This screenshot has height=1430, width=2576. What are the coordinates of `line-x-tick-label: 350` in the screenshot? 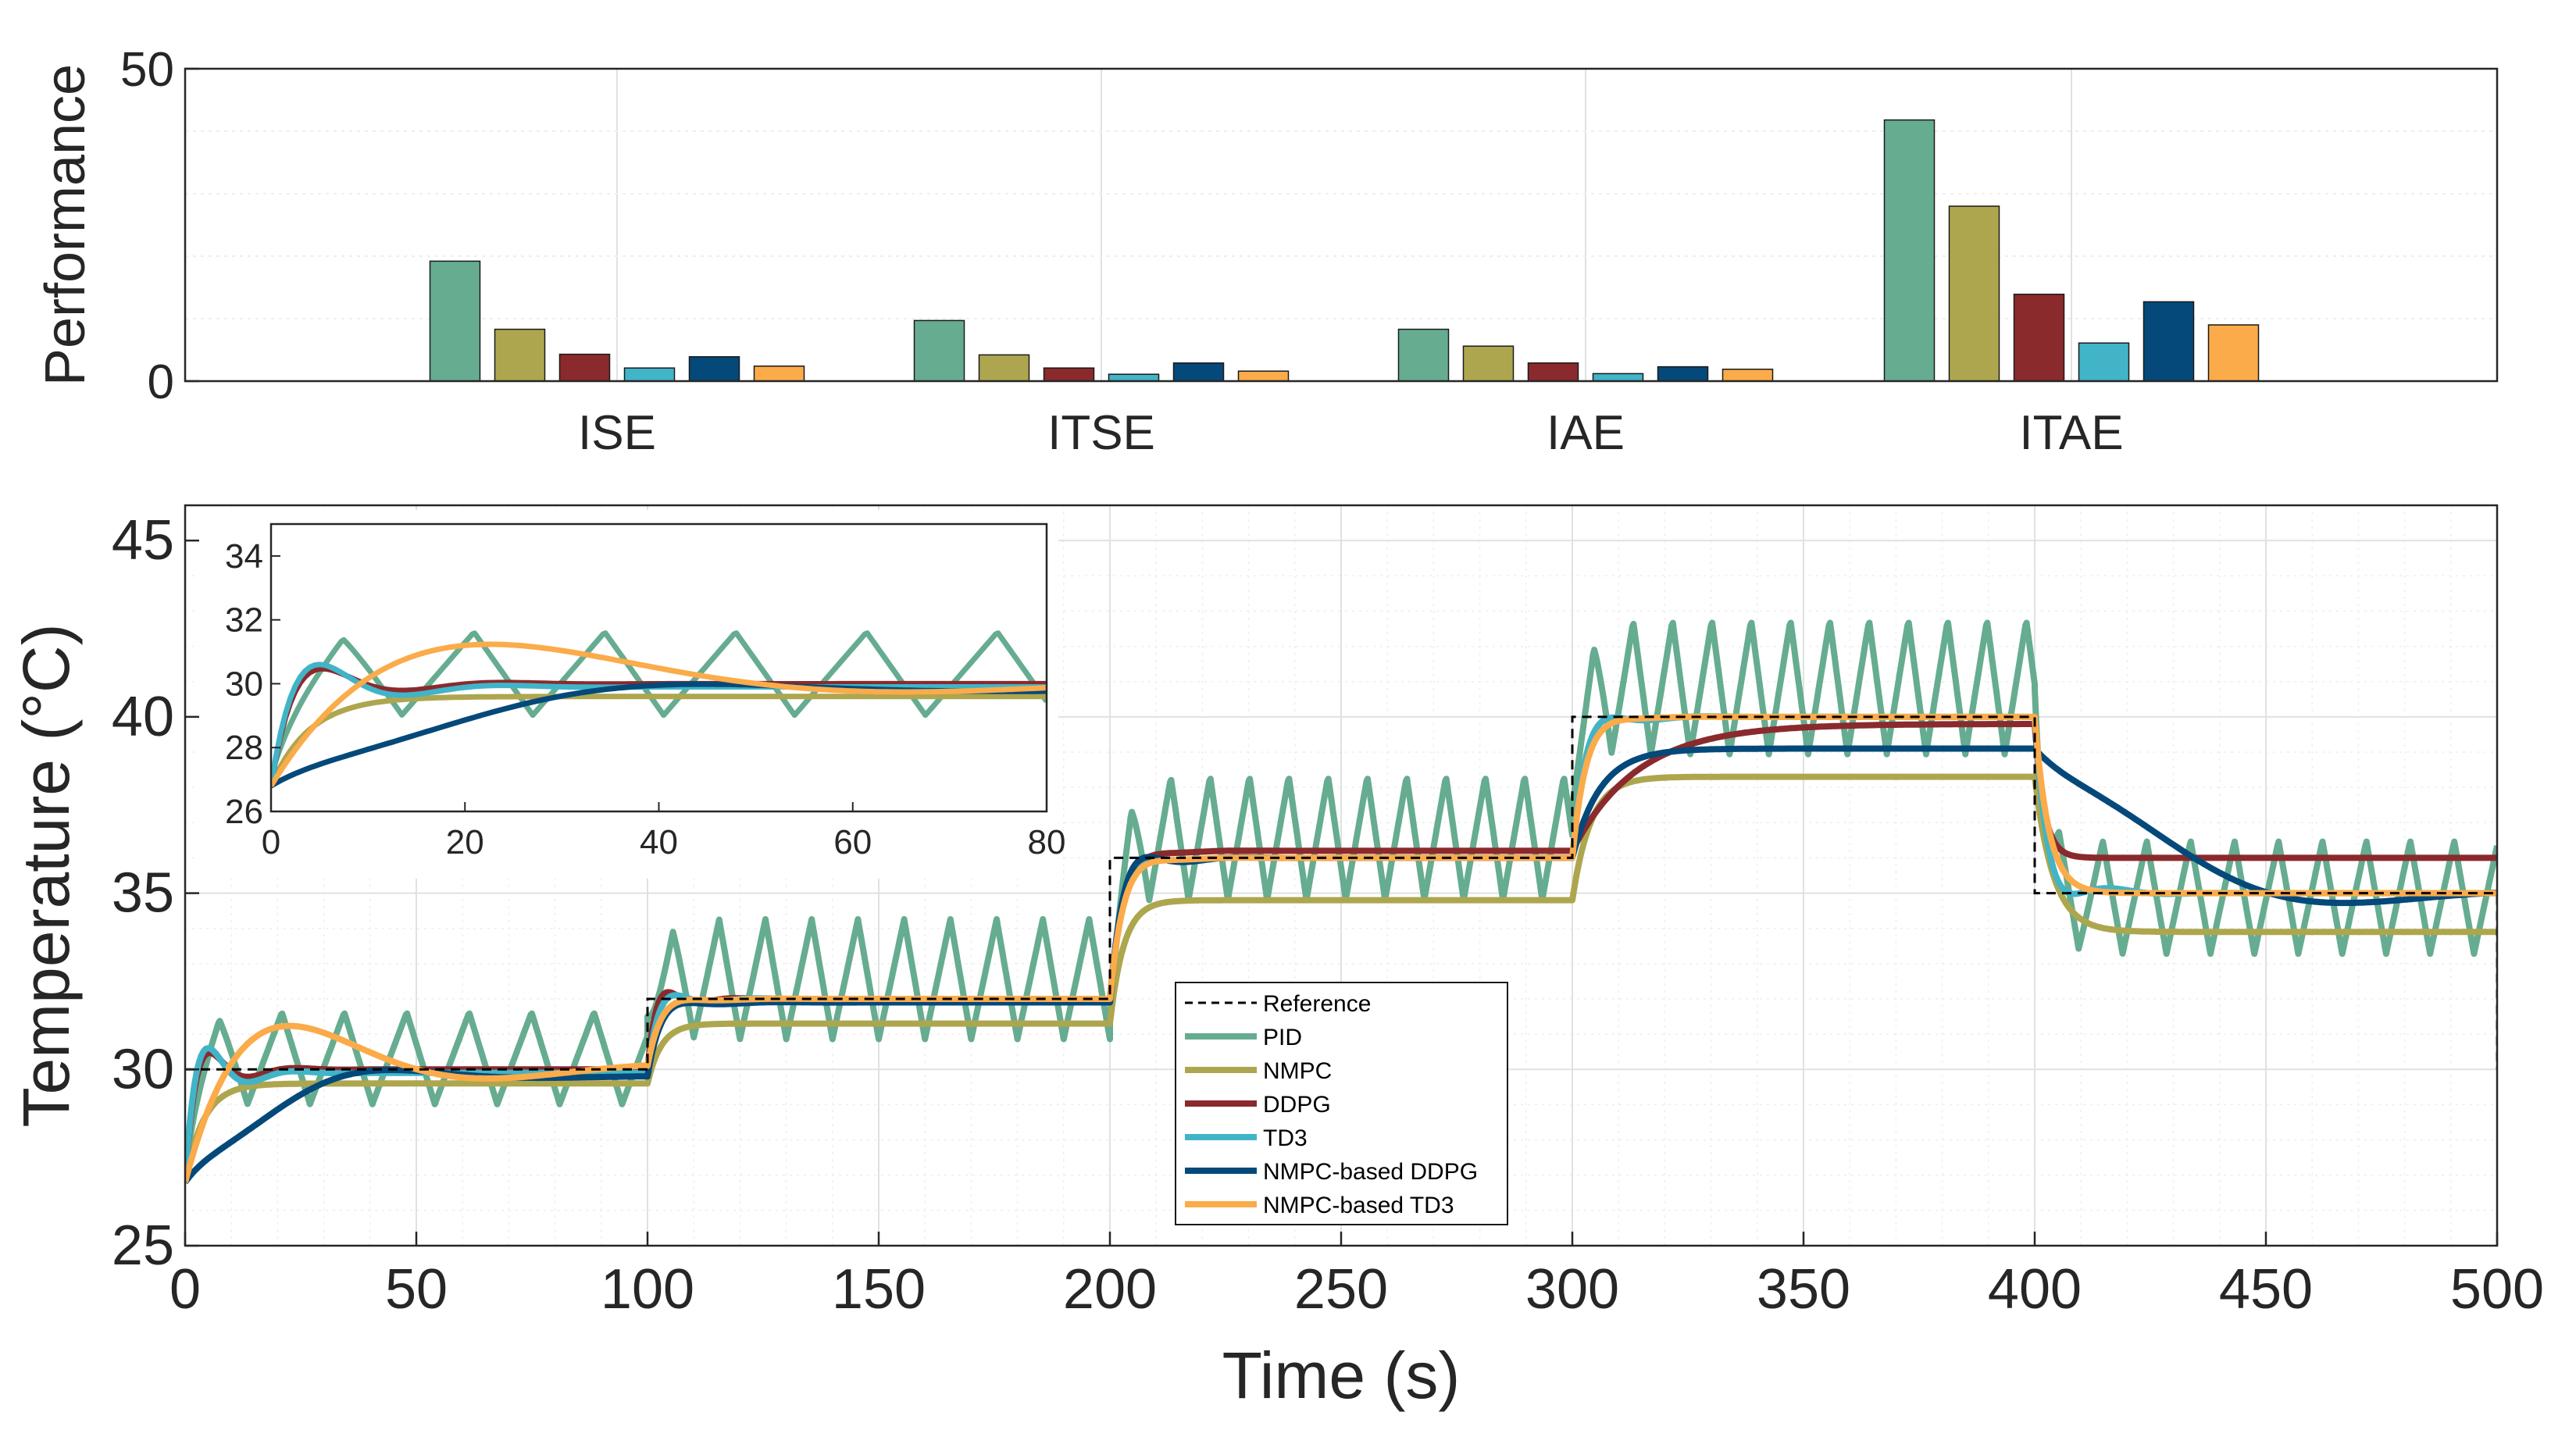 It's located at (1803, 1289).